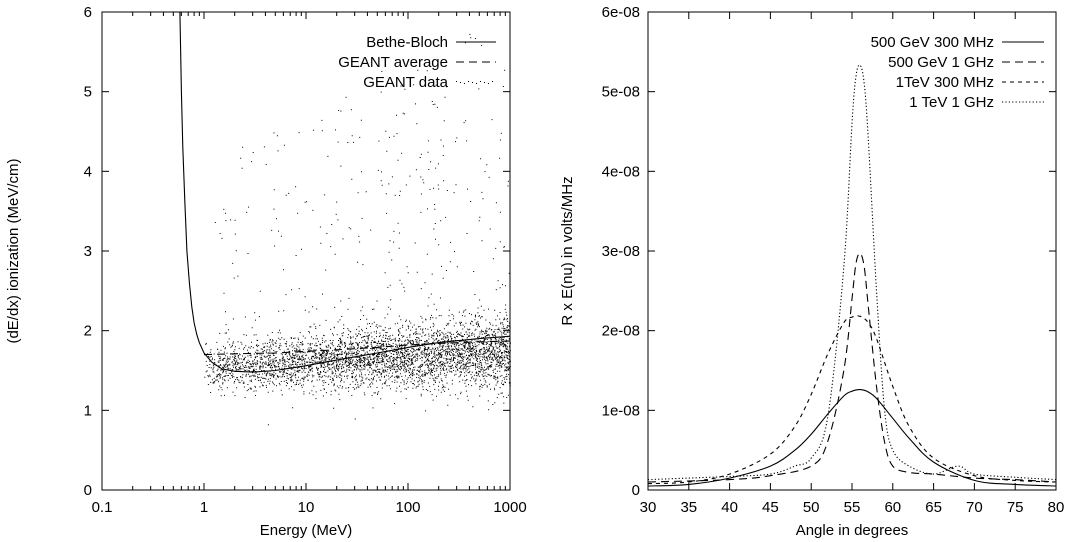 The image size is (1070, 542). Describe the element at coordinates (88, 171) in the screenshot. I see `y-tick-label: 4` at that location.